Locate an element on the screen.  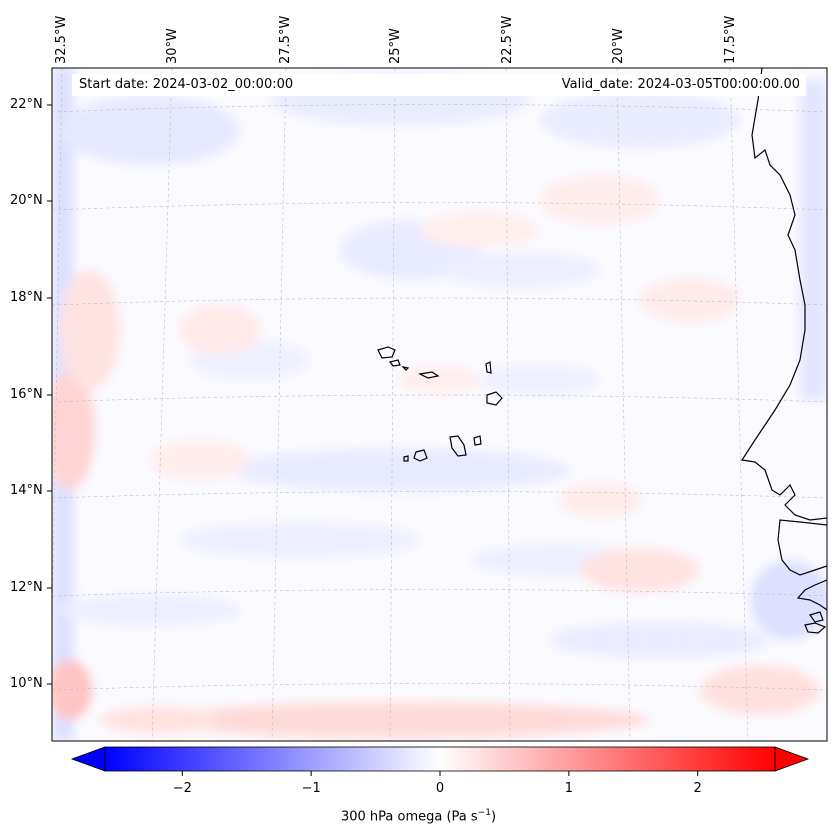
lat-label-10n: 10°N is located at coordinates (26, 683).